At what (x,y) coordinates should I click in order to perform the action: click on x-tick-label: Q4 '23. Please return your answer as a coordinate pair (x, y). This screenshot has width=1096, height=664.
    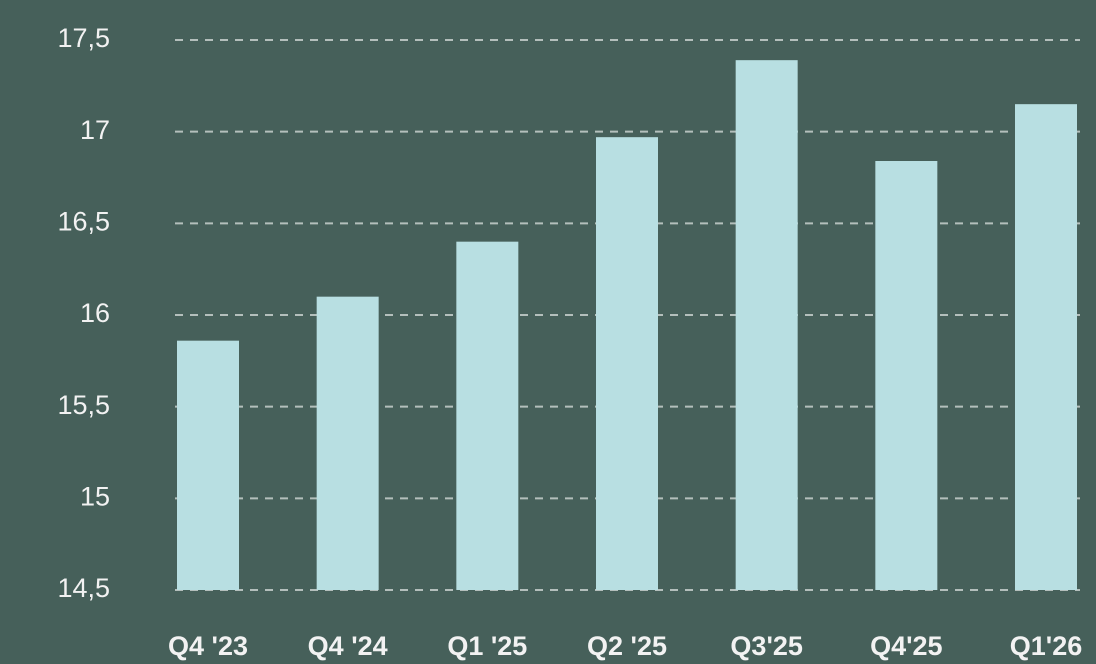
    Looking at the image, I should click on (208, 646).